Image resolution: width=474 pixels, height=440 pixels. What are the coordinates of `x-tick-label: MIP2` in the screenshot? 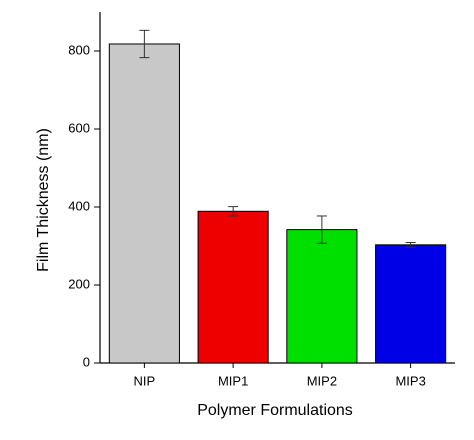 It's located at (322, 380).